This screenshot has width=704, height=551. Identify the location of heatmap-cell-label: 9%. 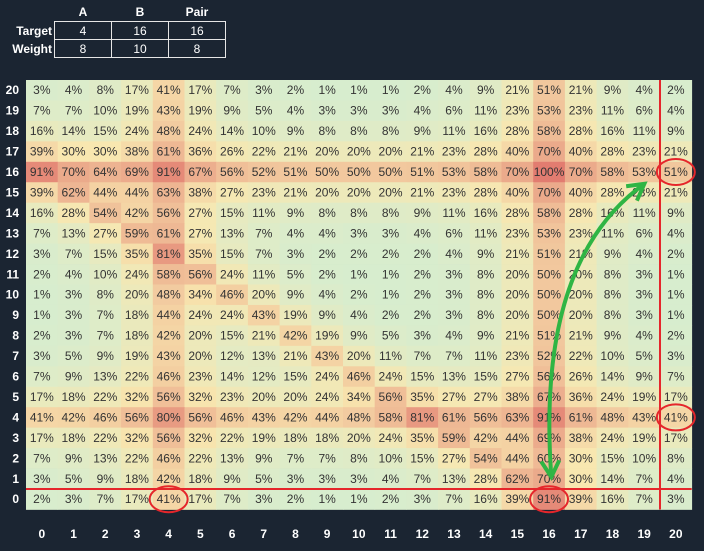
(296, 131).